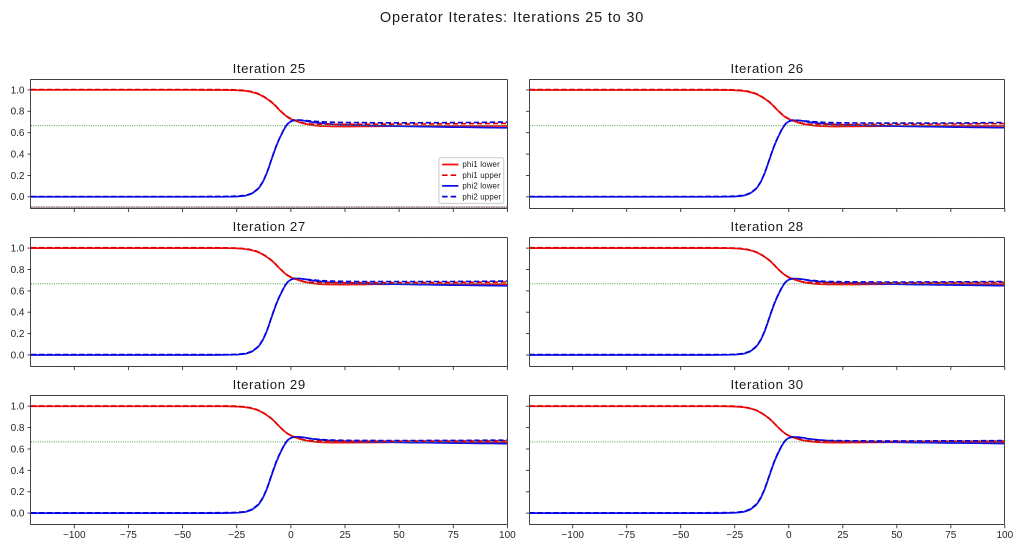 The width and height of the screenshot is (1024, 555). What do you see at coordinates (269, 384) in the screenshot?
I see `svg-text: Iteration 29` at bounding box center [269, 384].